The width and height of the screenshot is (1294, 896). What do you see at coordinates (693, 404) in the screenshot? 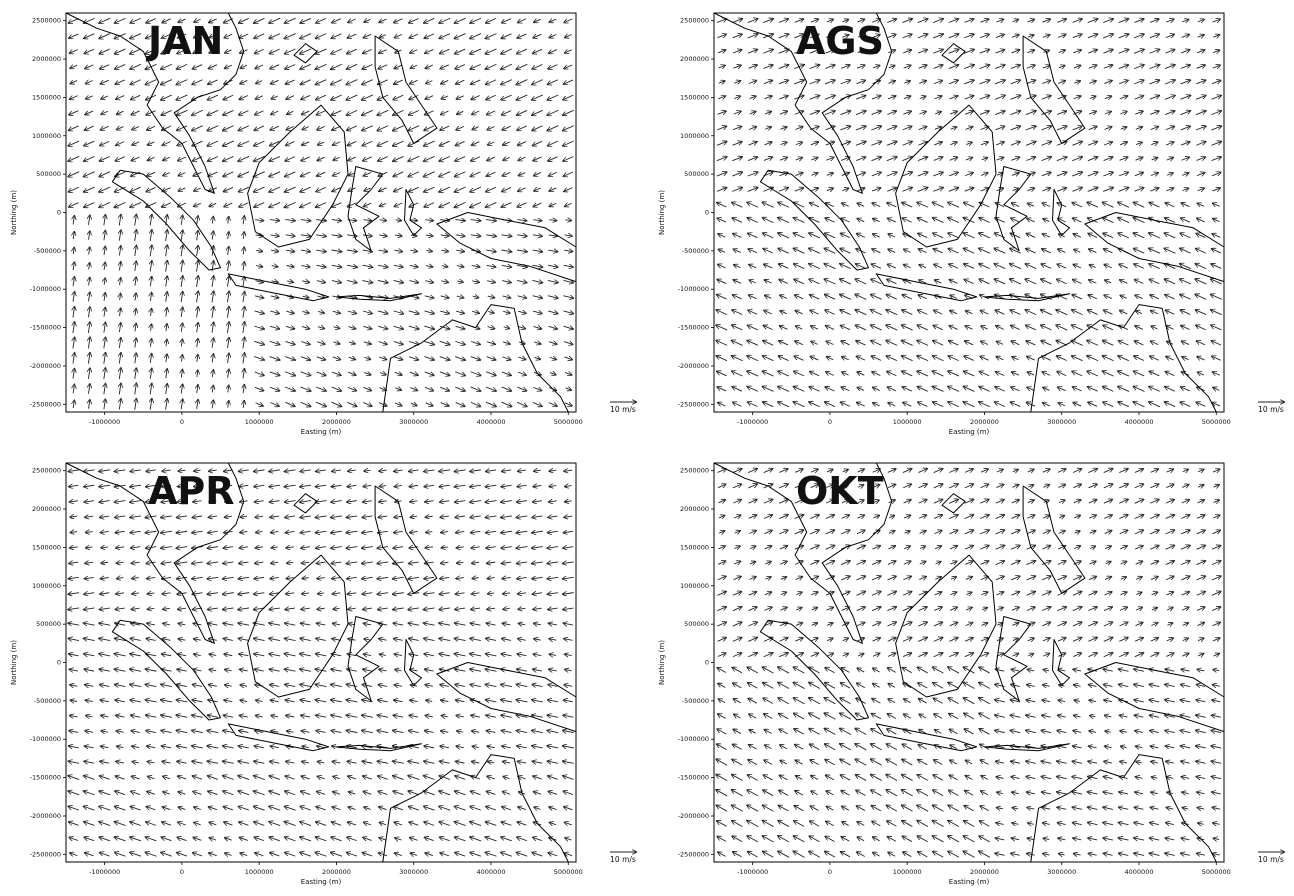
I see `y-tick-label: -2500000` at bounding box center [693, 404].